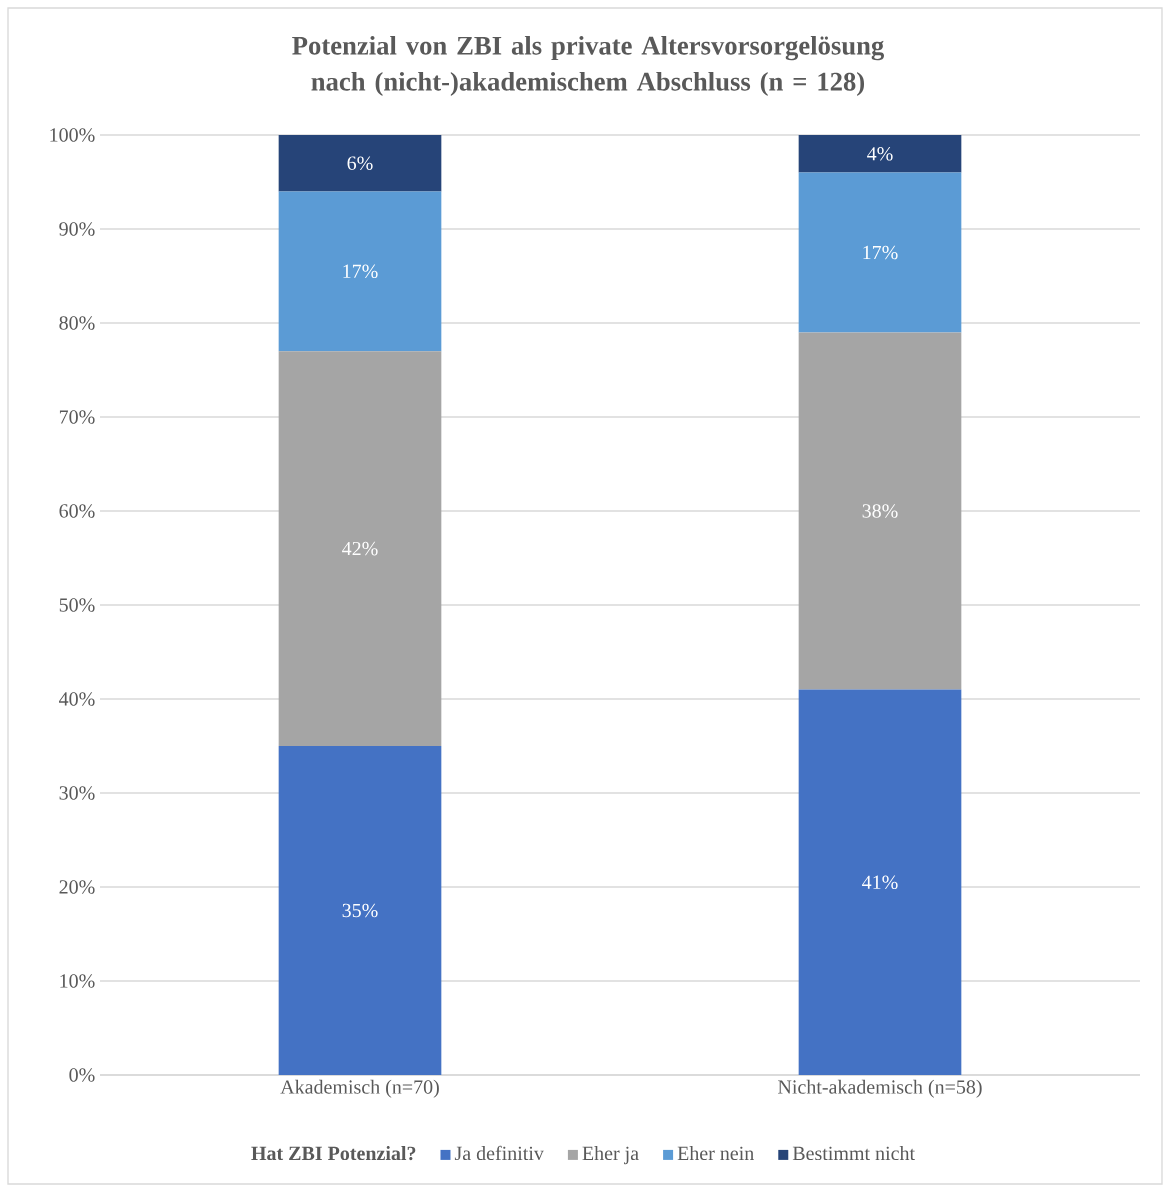 The width and height of the screenshot is (1164, 1186). What do you see at coordinates (82, 1075) in the screenshot?
I see `y-tick-label: 0%` at bounding box center [82, 1075].